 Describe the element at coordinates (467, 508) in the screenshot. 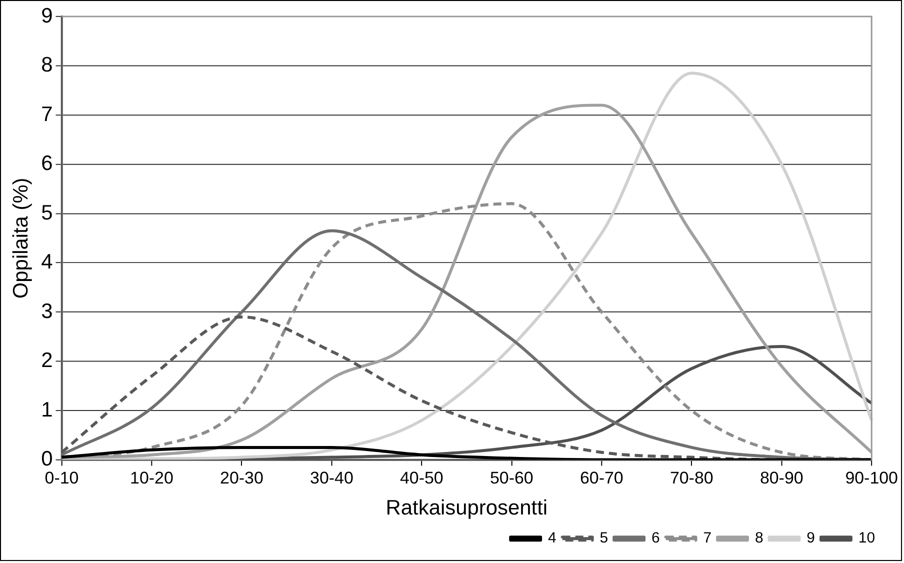

I see `x-axis-title: Ratkaisuprosentti` at that location.